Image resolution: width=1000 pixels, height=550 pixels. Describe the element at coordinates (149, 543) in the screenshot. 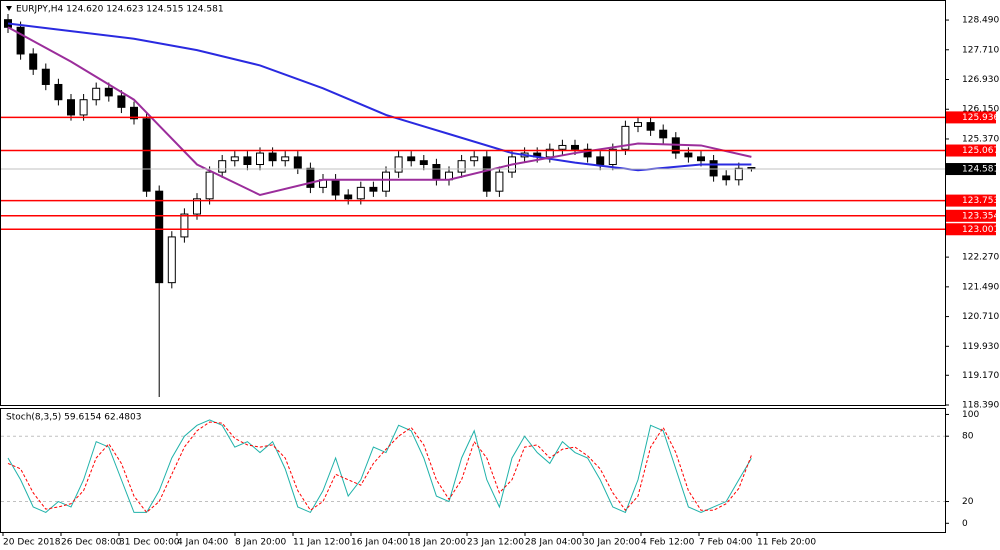

I see `x-tick-label: 31 Dec 00:00` at that location.